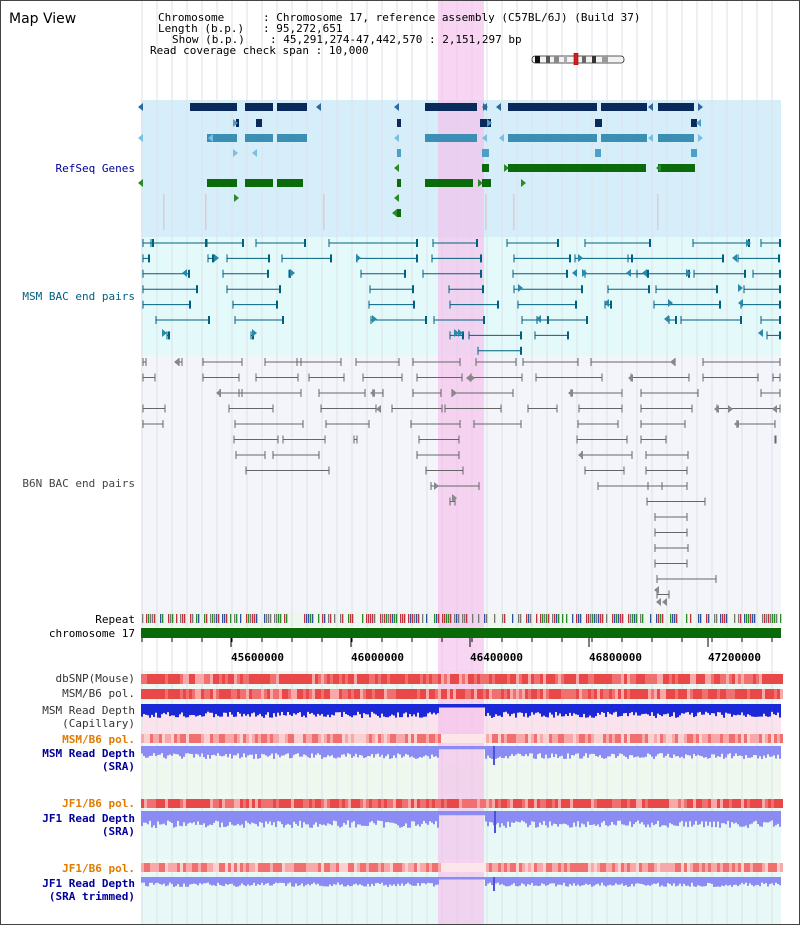 This screenshot has height=925, width=800. What do you see at coordinates (98, 868) in the screenshot?
I see `jf1-b6-pol-2-label: JF1/B6 pol.` at bounding box center [98, 868].